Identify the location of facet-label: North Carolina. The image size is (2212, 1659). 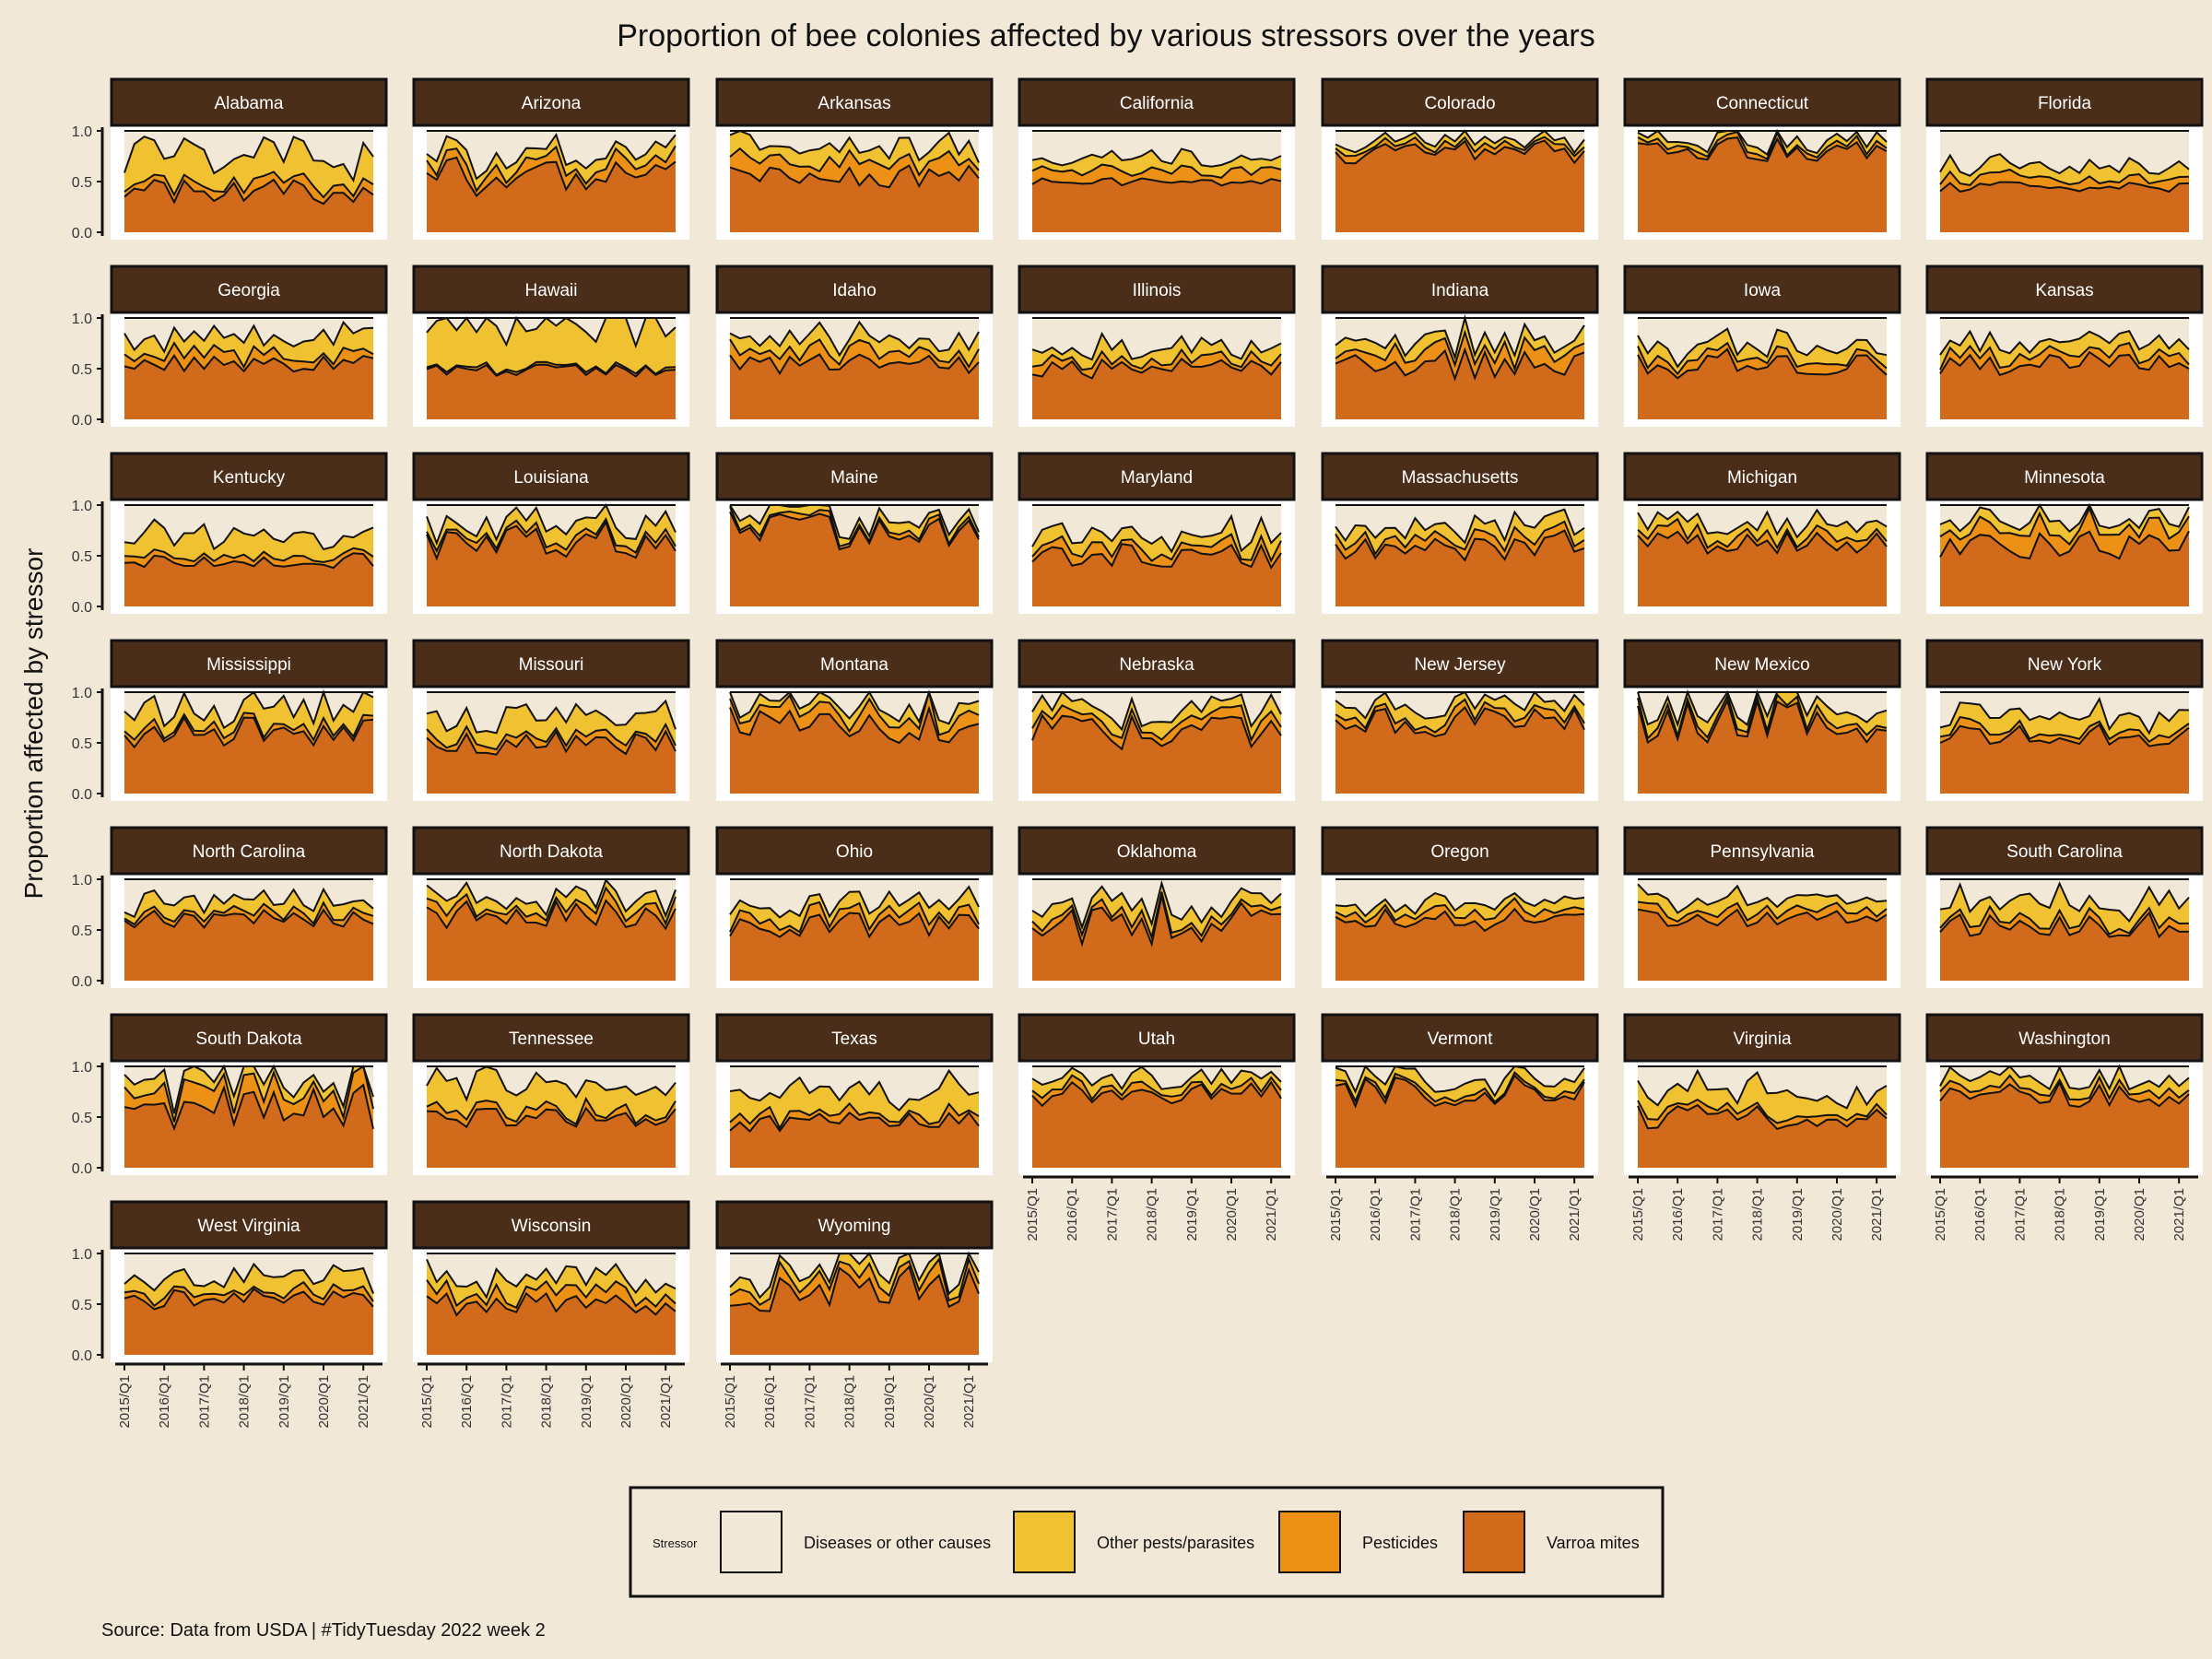
(249, 852).